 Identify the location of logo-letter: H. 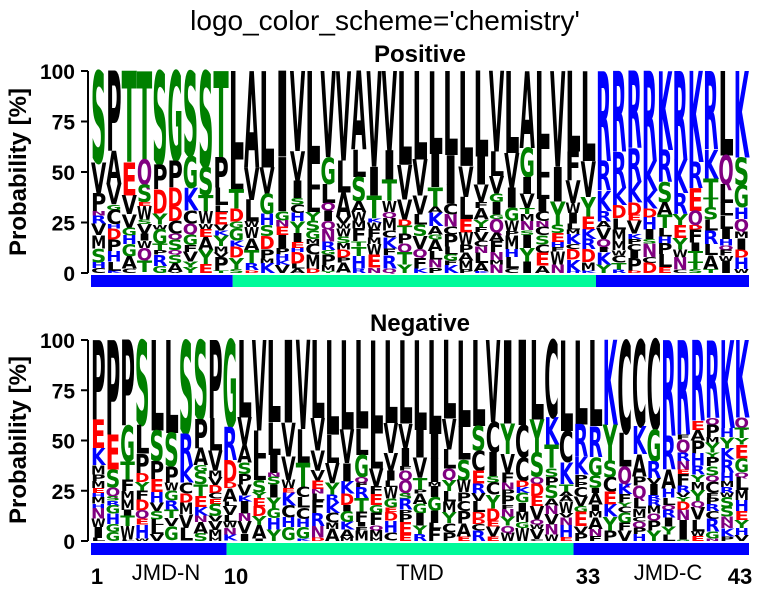
(698, 460).